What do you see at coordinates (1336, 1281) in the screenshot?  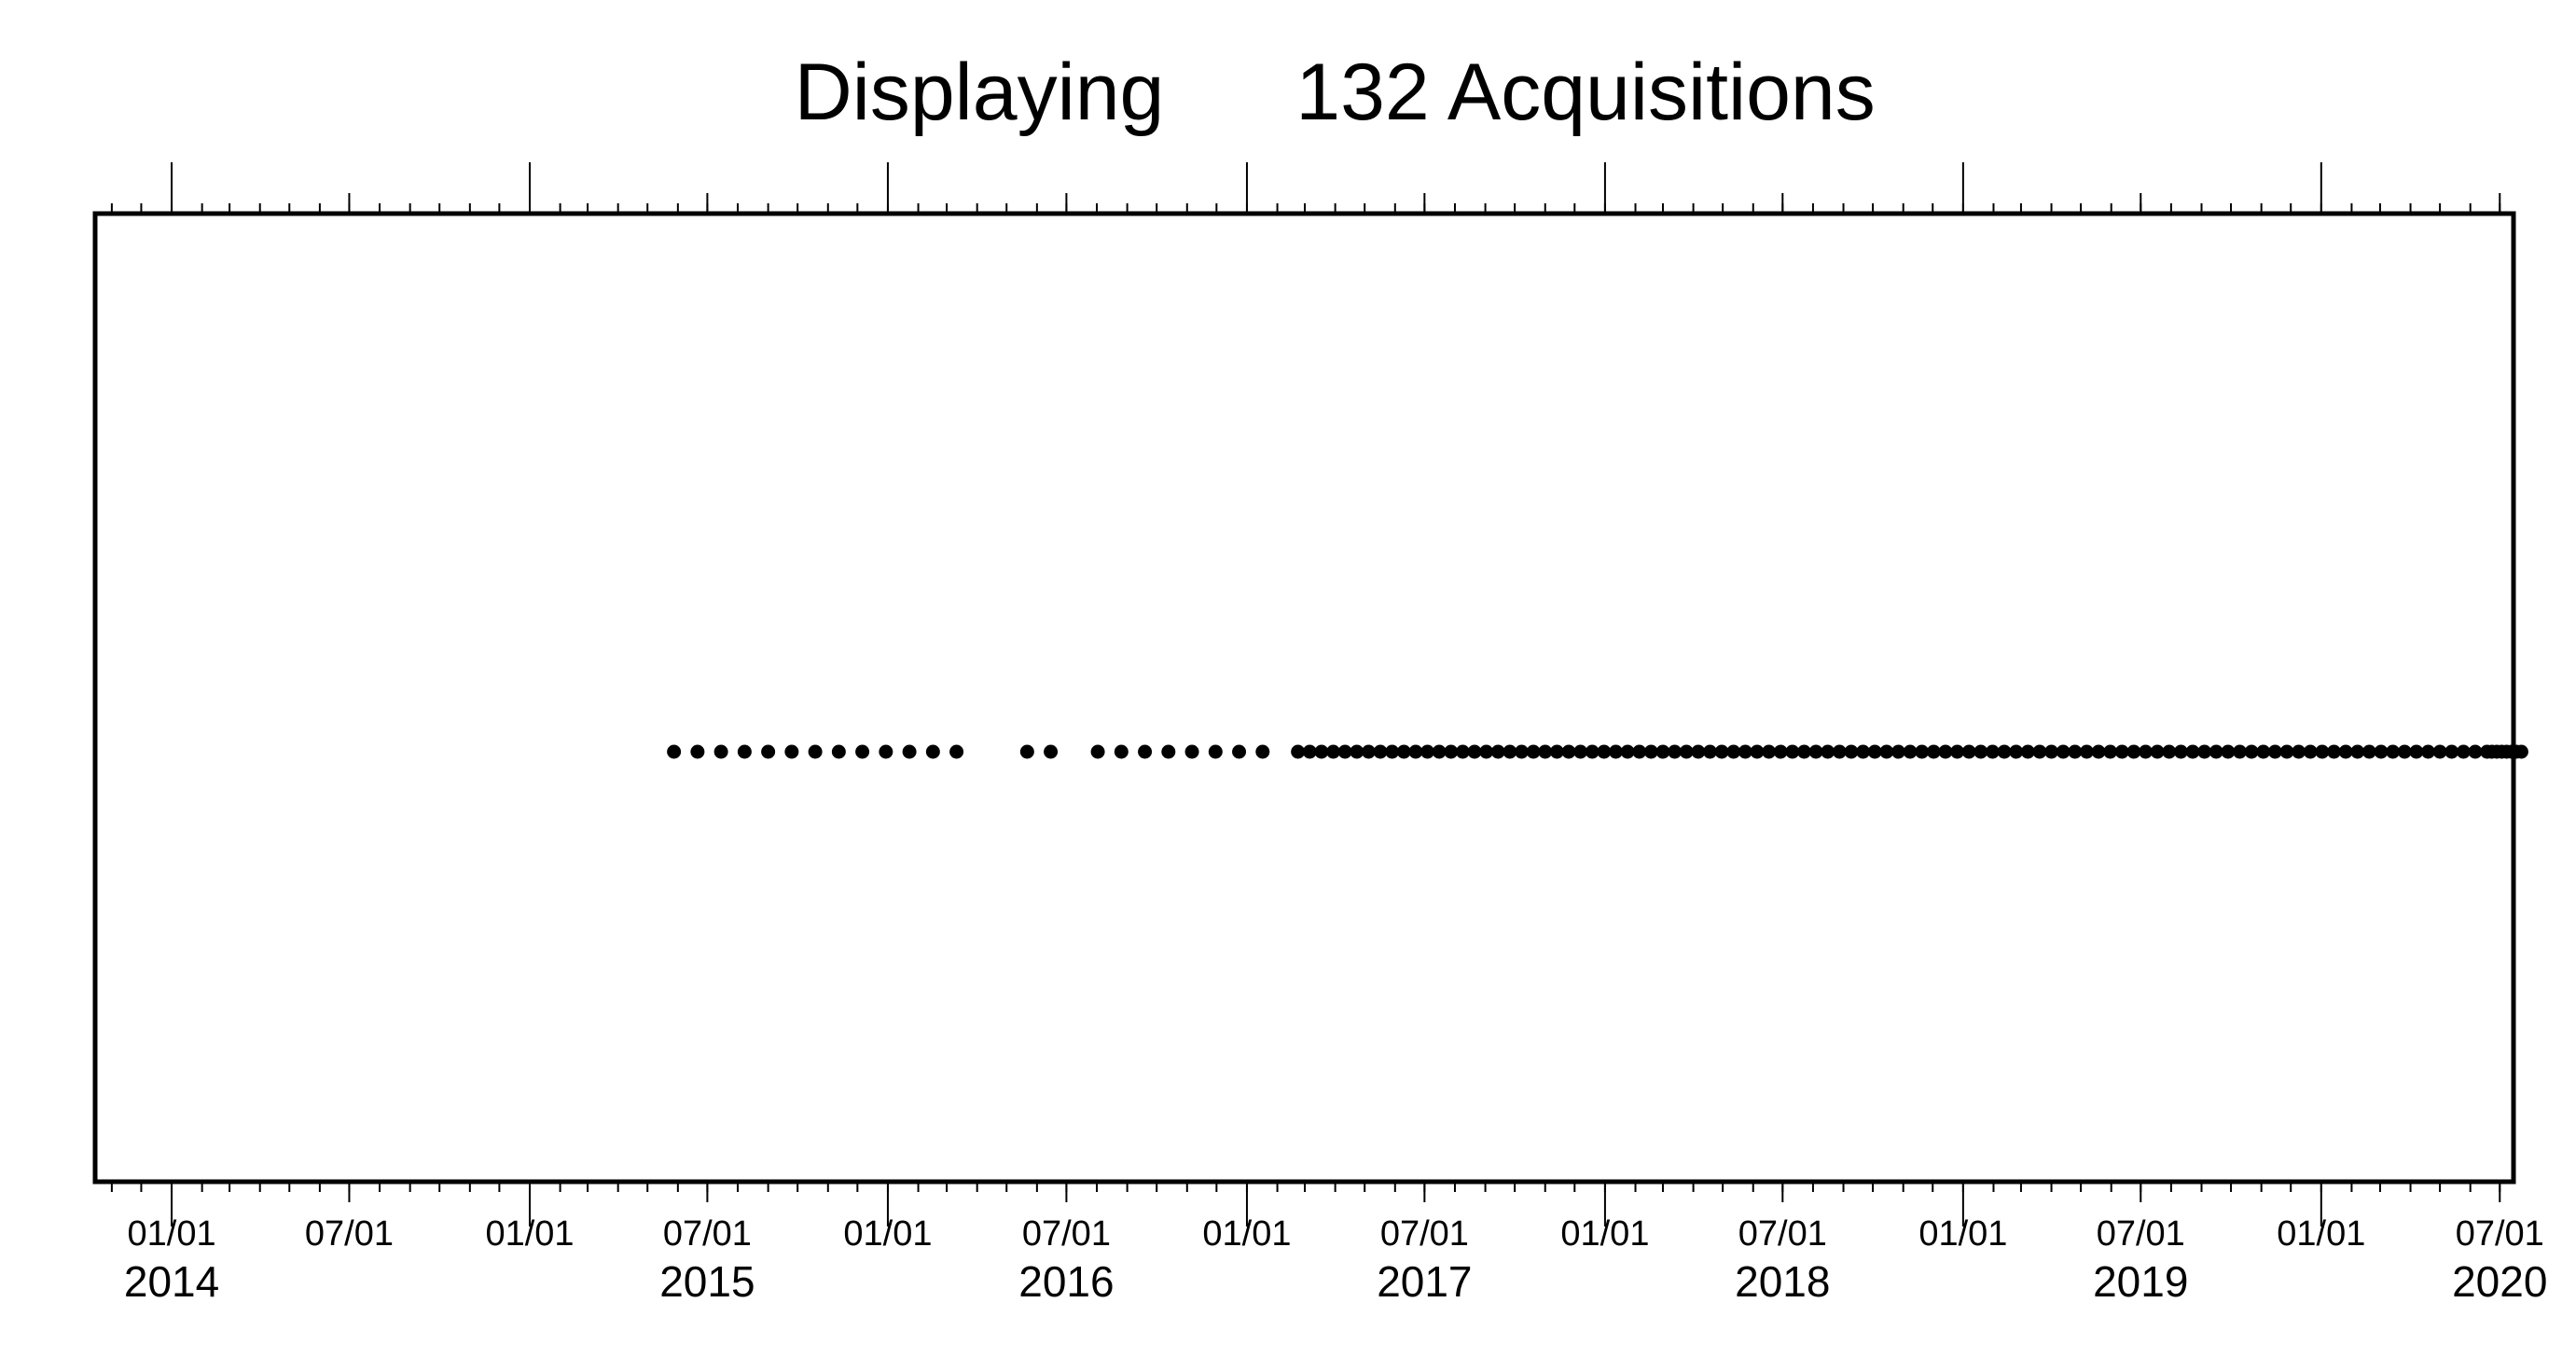 I see `x-axis-year-labels: 2014 2015 2016 2017 2018 2019 2020` at bounding box center [1336, 1281].